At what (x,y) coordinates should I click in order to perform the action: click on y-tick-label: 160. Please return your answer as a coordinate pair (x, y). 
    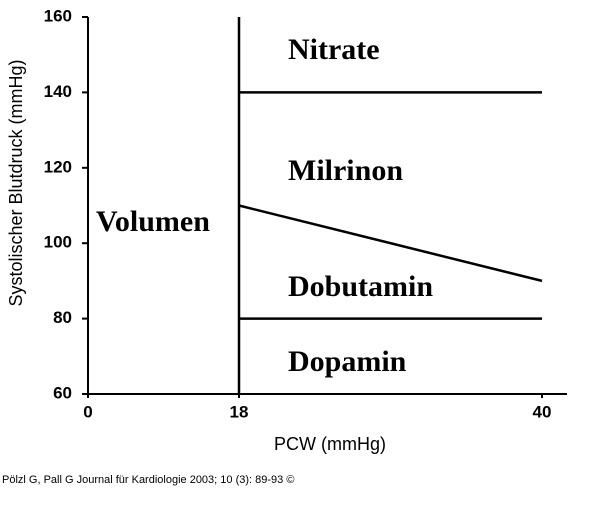
    Looking at the image, I should click on (58, 15).